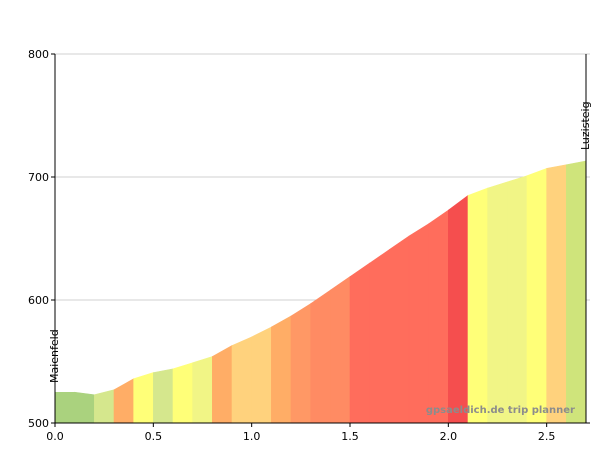  What do you see at coordinates (547, 436) in the screenshot?
I see `x-tick-label: 2.5` at bounding box center [547, 436].